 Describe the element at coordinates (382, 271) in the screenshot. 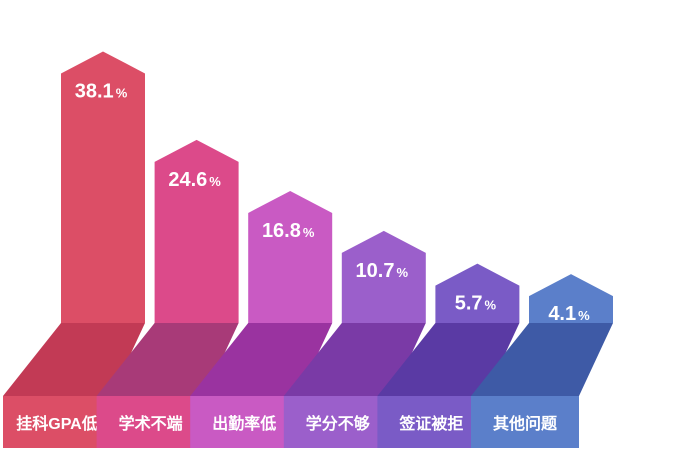

I see `value-label-3: 10.7%` at that location.